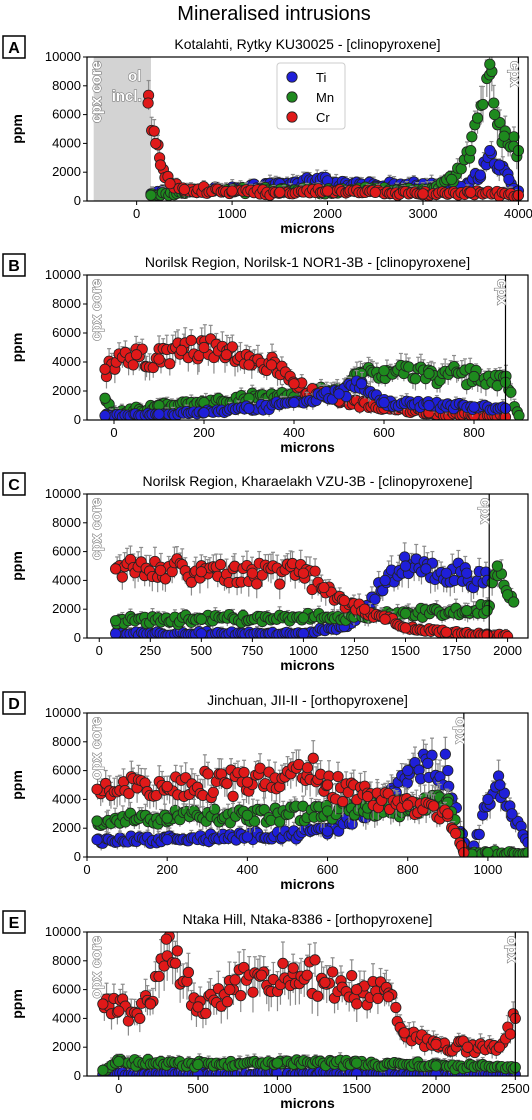  What do you see at coordinates (474, 432) in the screenshot?
I see `x-tick-label: 800` at bounding box center [474, 432].